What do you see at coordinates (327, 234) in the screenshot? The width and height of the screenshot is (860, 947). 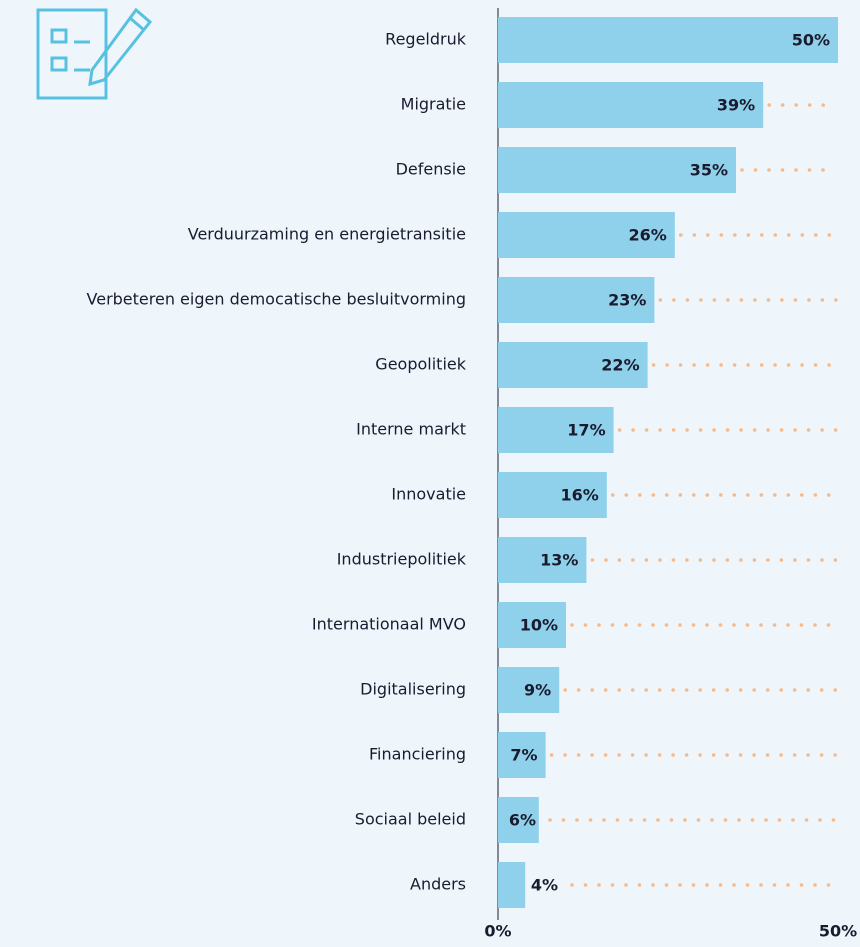 I see `category-label: Verduurzaming en energietransitie` at bounding box center [327, 234].